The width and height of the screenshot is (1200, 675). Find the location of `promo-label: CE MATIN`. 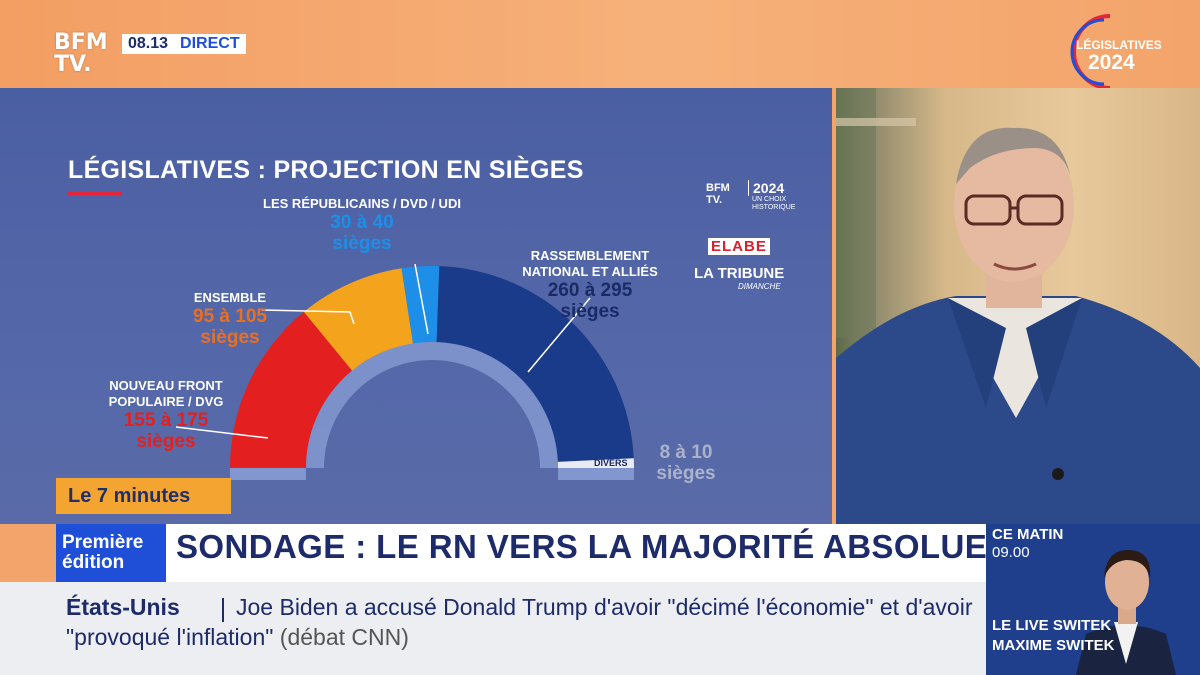

promo-label: CE MATIN is located at coordinates (1028, 534).